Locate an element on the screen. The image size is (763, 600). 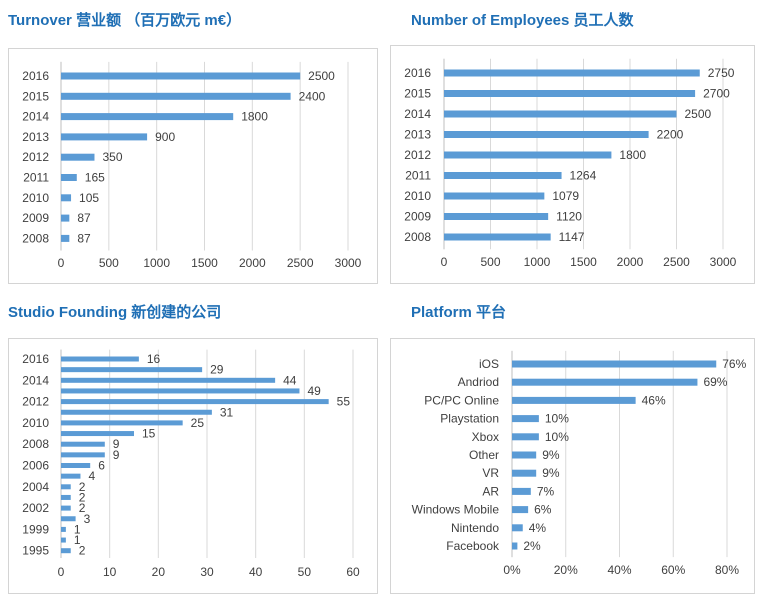
x-tick-label: 40 is located at coordinates (256, 572).